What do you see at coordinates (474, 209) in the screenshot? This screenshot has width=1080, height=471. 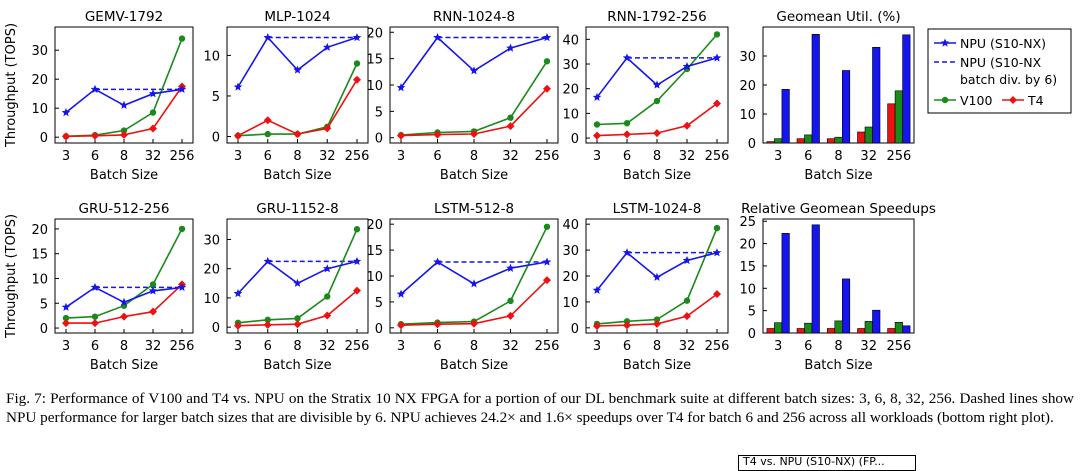 I see `chart-title: LSTM-512-8` at bounding box center [474, 209].